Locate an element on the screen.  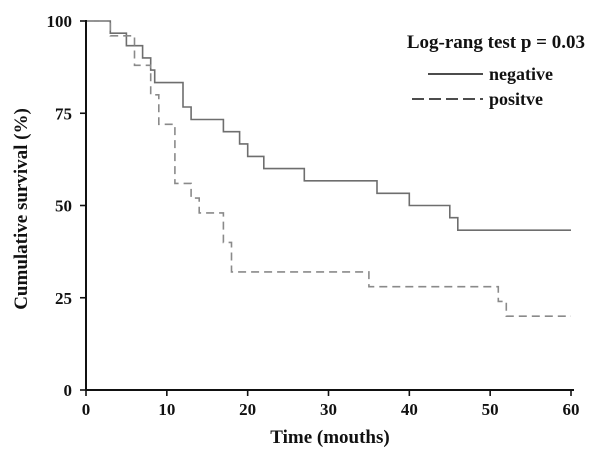
x-axis-label: Time (mouths) is located at coordinates (329, 437).